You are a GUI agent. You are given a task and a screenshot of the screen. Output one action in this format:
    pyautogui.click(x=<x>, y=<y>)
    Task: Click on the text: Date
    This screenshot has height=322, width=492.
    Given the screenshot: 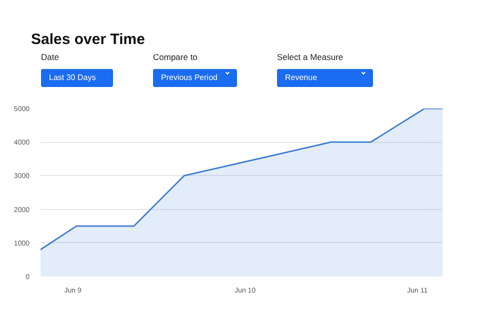 What is the action you would take?
    pyautogui.click(x=50, y=57)
    